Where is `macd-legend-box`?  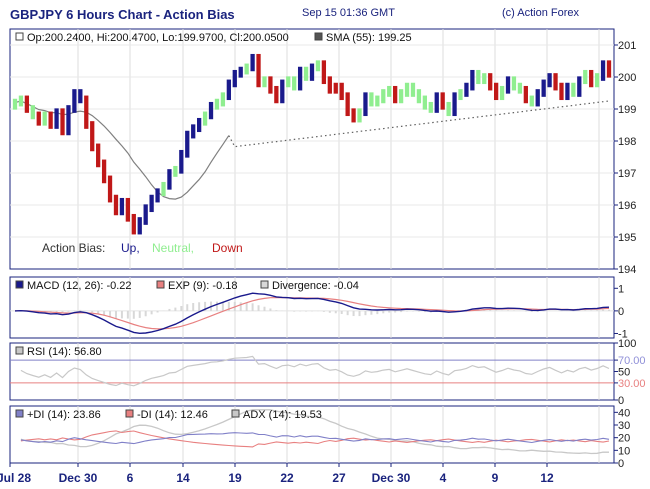
macd-legend-box is located at coordinates (19, 284).